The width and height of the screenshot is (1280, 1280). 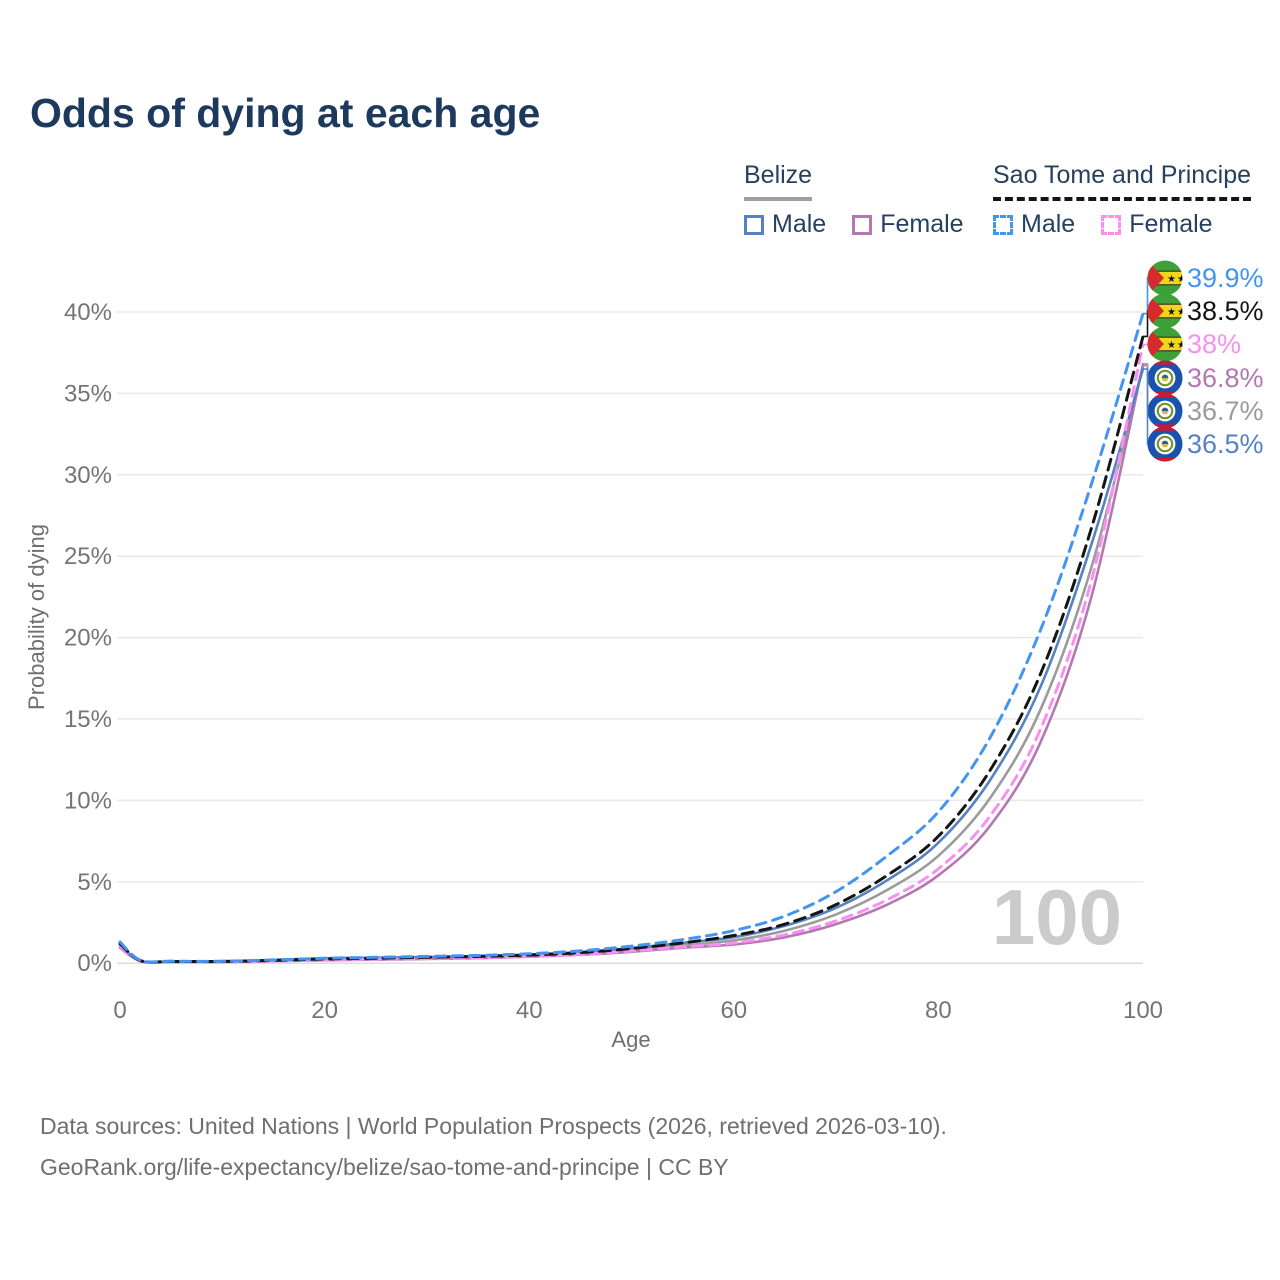 What do you see at coordinates (1225, 311) in the screenshot?
I see `end-label-value-stp_both: 38.5%` at bounding box center [1225, 311].